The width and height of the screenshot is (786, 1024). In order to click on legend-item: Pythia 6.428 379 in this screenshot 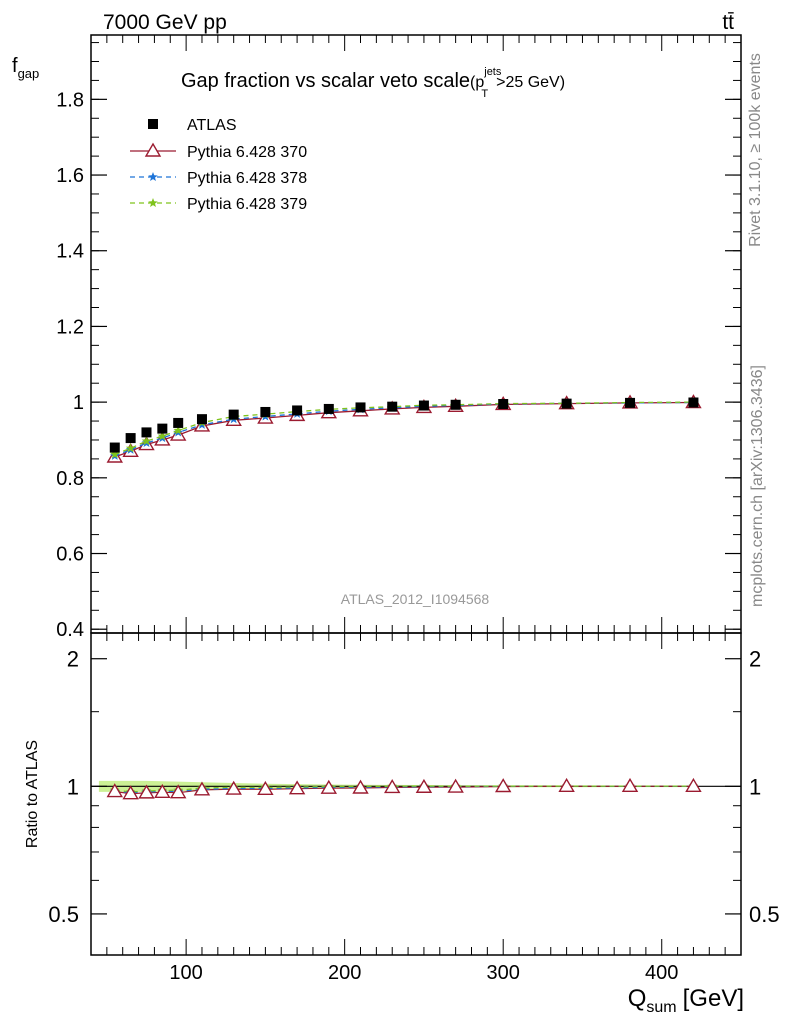, I will do `click(218, 204)`.